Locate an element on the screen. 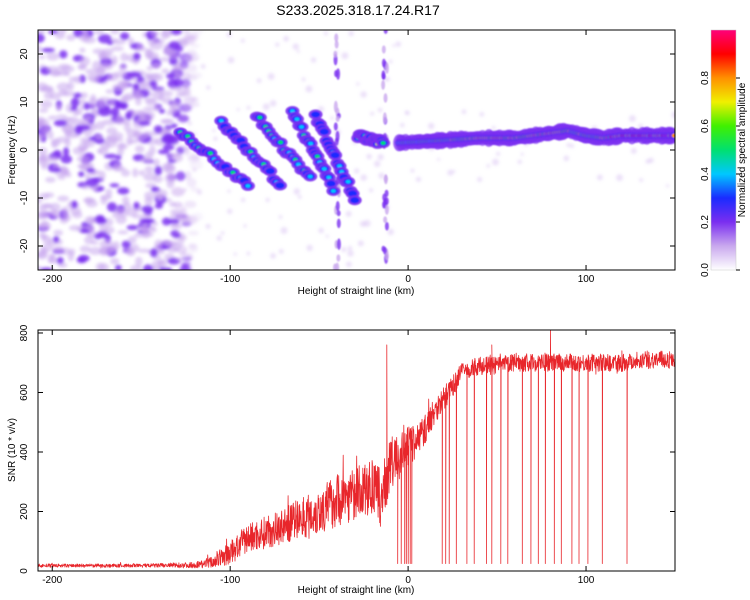 The image size is (750, 600). y-tick-label: 400 is located at coordinates (24, 451).